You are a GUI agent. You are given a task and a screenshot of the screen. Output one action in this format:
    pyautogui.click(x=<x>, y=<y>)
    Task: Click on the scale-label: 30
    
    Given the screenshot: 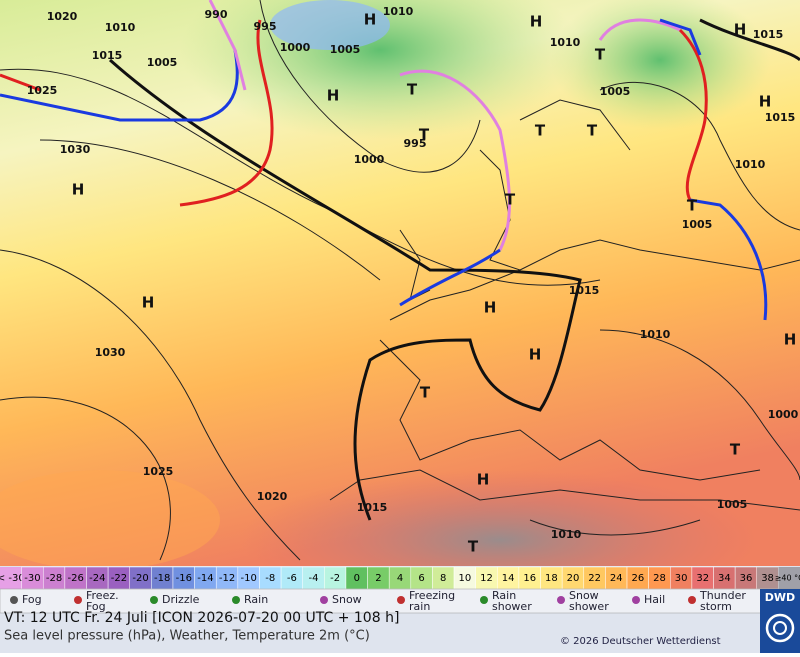 What is the action you would take?
    pyautogui.click(x=681, y=578)
    